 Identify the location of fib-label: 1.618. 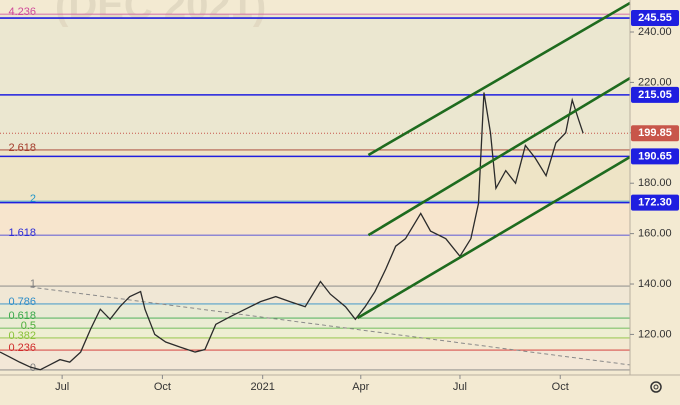
(22, 233).